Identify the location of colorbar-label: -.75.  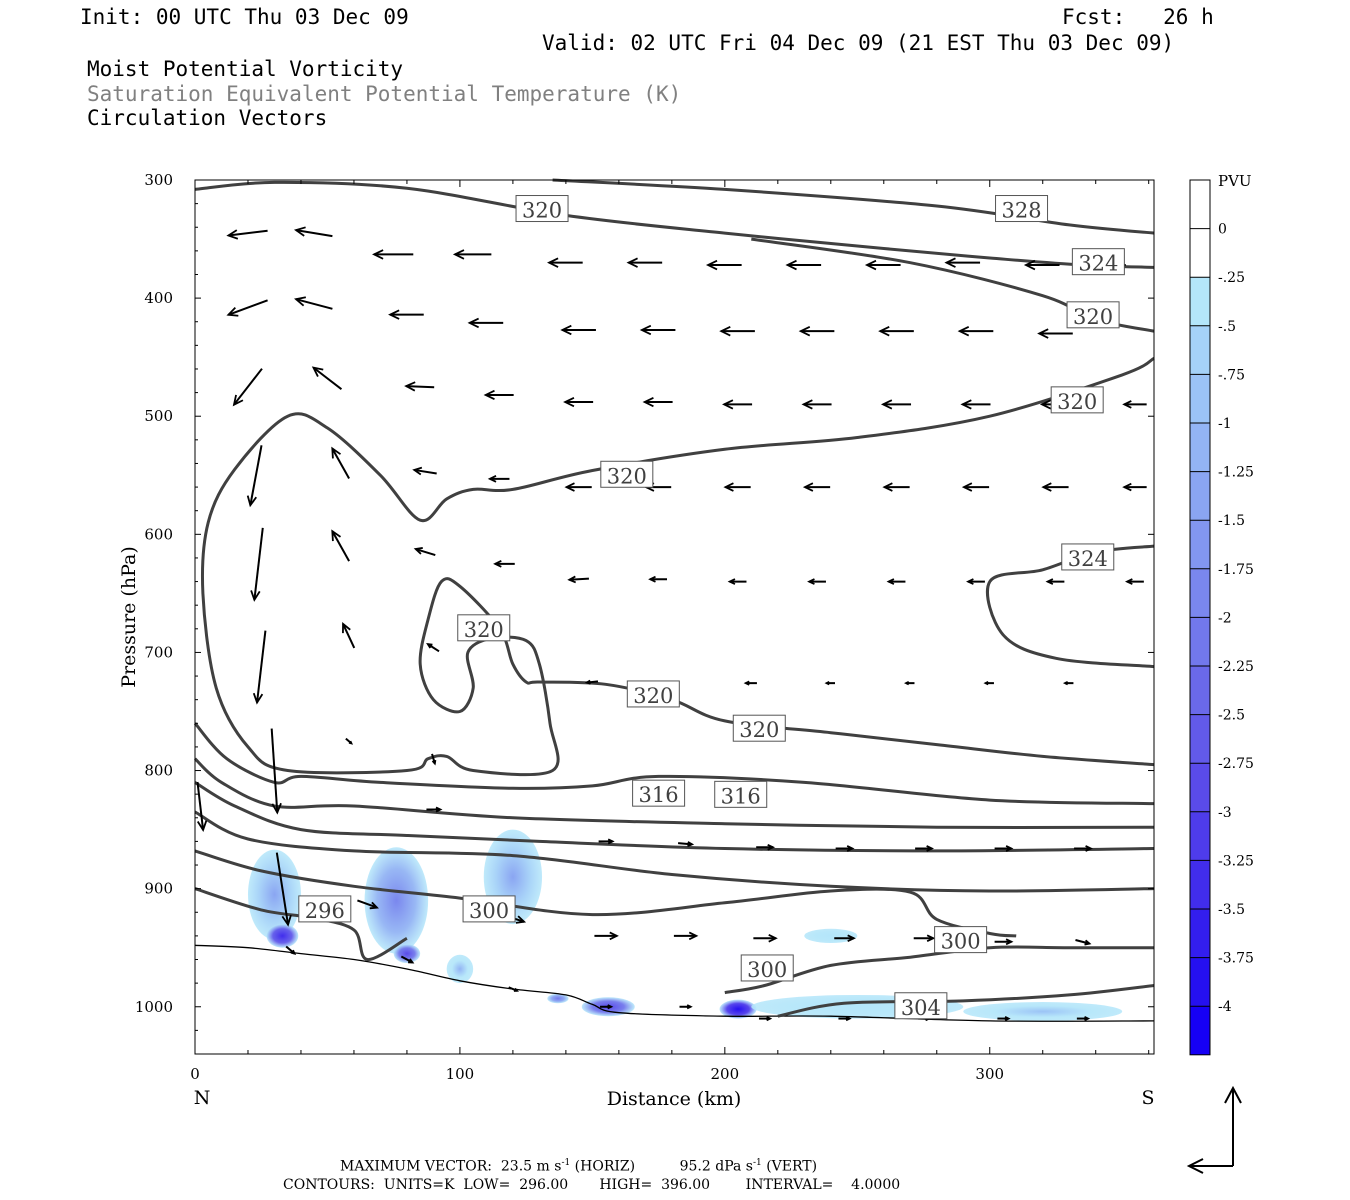
(1231, 375).